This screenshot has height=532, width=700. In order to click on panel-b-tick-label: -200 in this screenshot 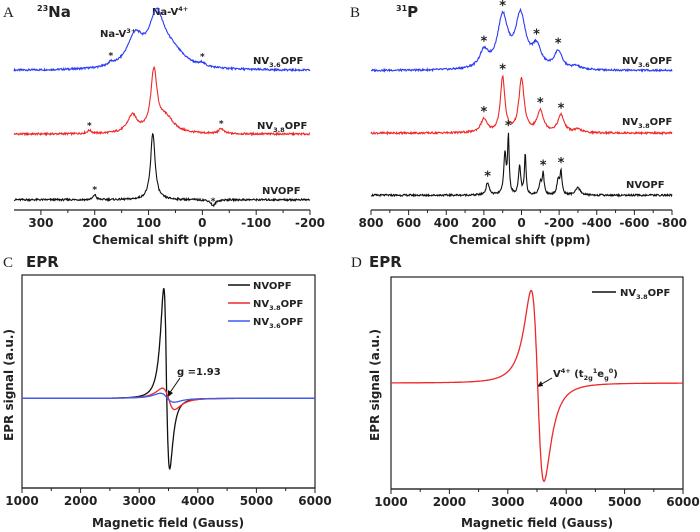, I will do `click(559, 223)`.